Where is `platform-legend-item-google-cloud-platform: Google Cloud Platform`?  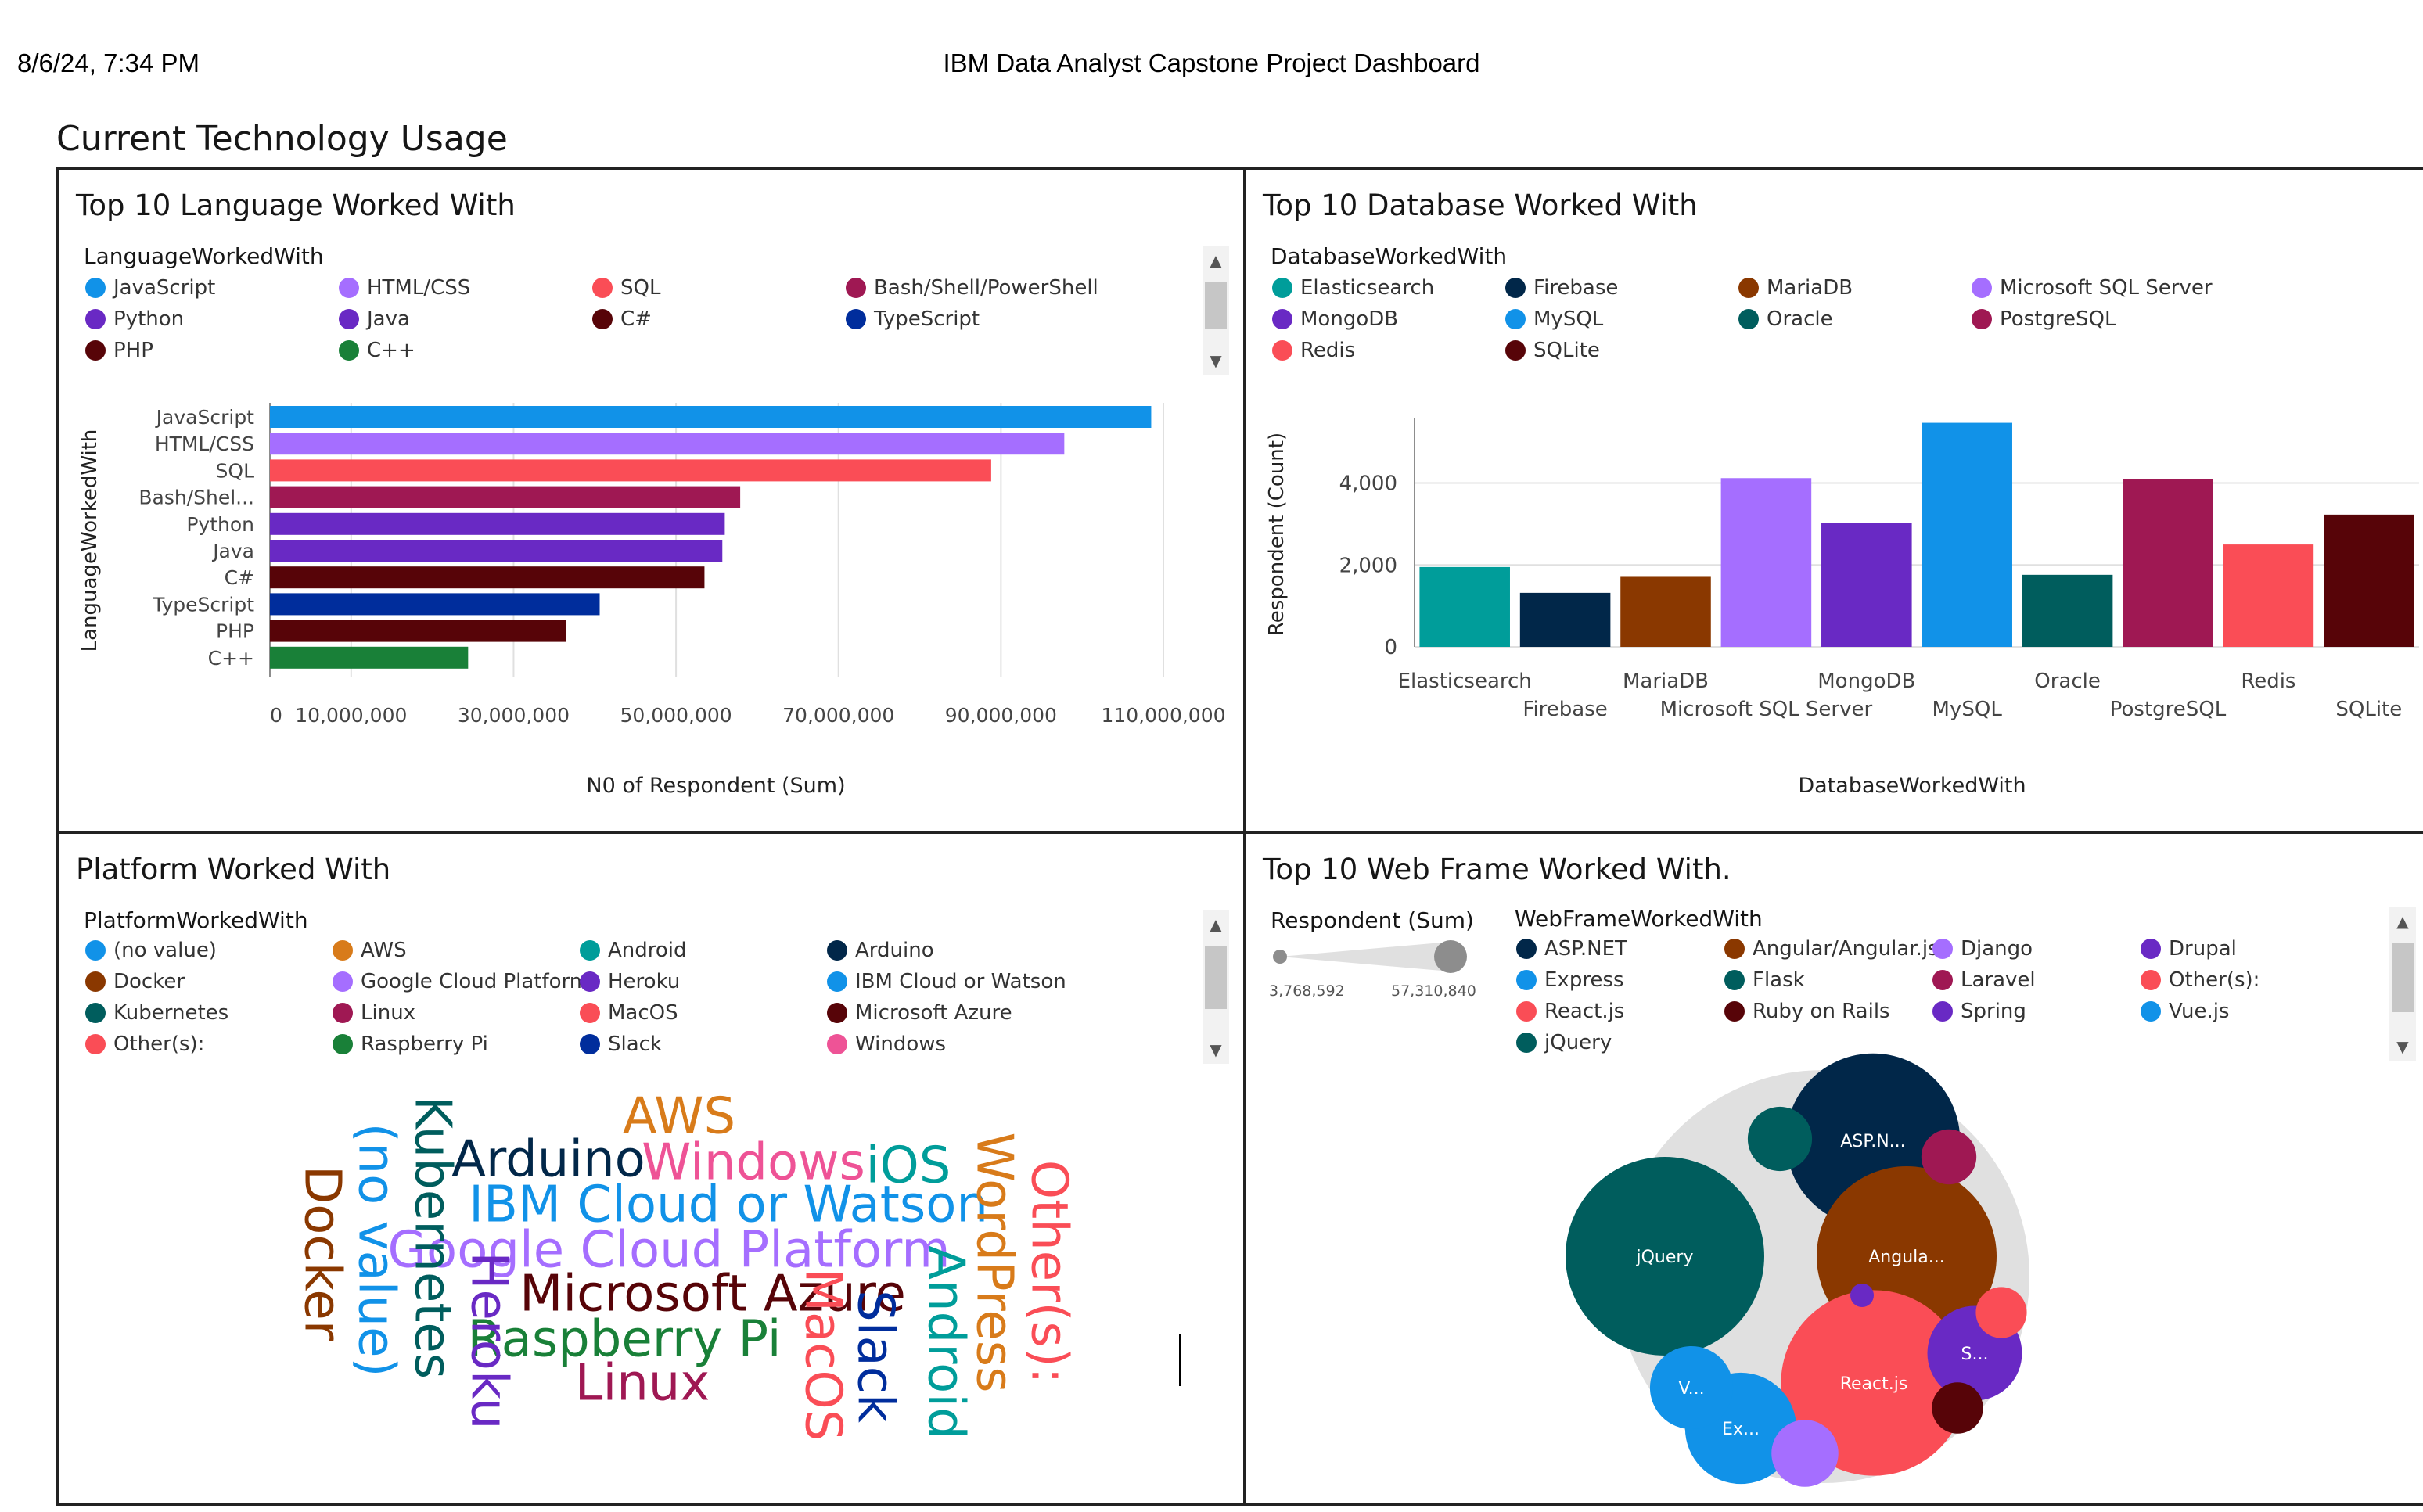
platform-legend-item-google-cloud-platform: Google Cloud Platform is located at coordinates (461, 982).